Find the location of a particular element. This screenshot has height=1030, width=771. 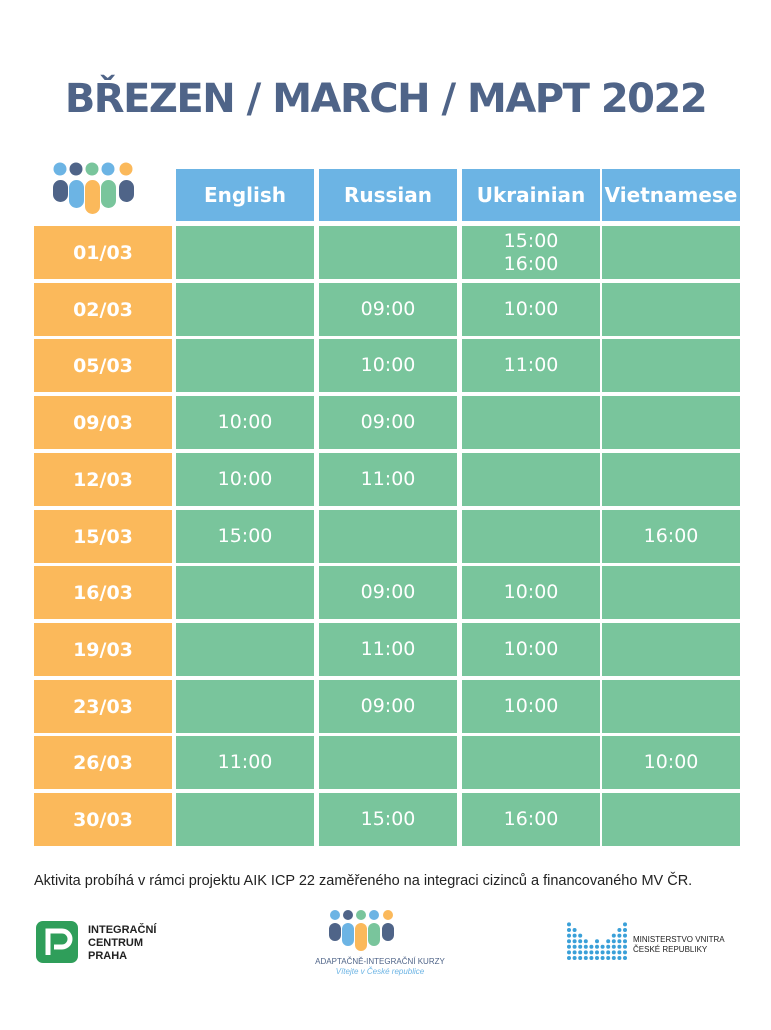

date-cell: 01/03 is located at coordinates (103, 252).